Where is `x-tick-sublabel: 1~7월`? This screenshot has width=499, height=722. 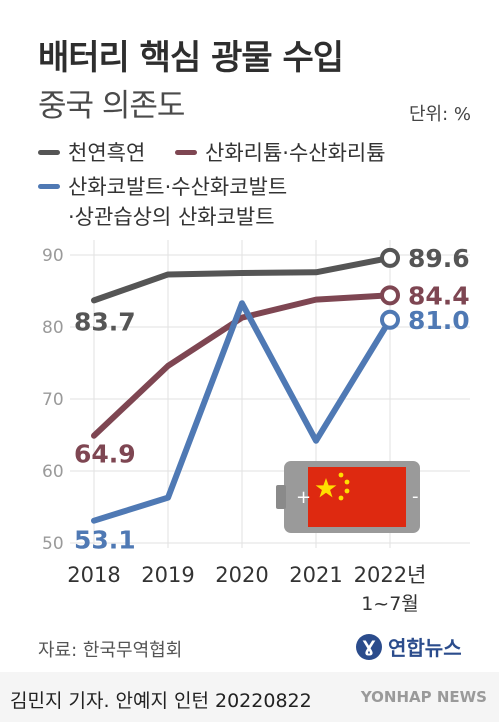 x-tick-sublabel: 1~7월 is located at coordinates (390, 604).